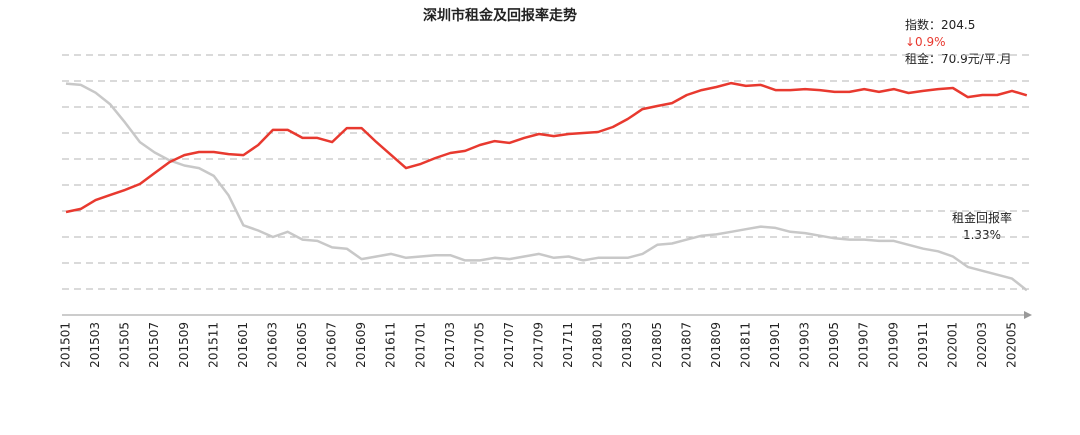  What do you see at coordinates (302, 345) in the screenshot?
I see `x-tick-label: 201605` at bounding box center [302, 345].